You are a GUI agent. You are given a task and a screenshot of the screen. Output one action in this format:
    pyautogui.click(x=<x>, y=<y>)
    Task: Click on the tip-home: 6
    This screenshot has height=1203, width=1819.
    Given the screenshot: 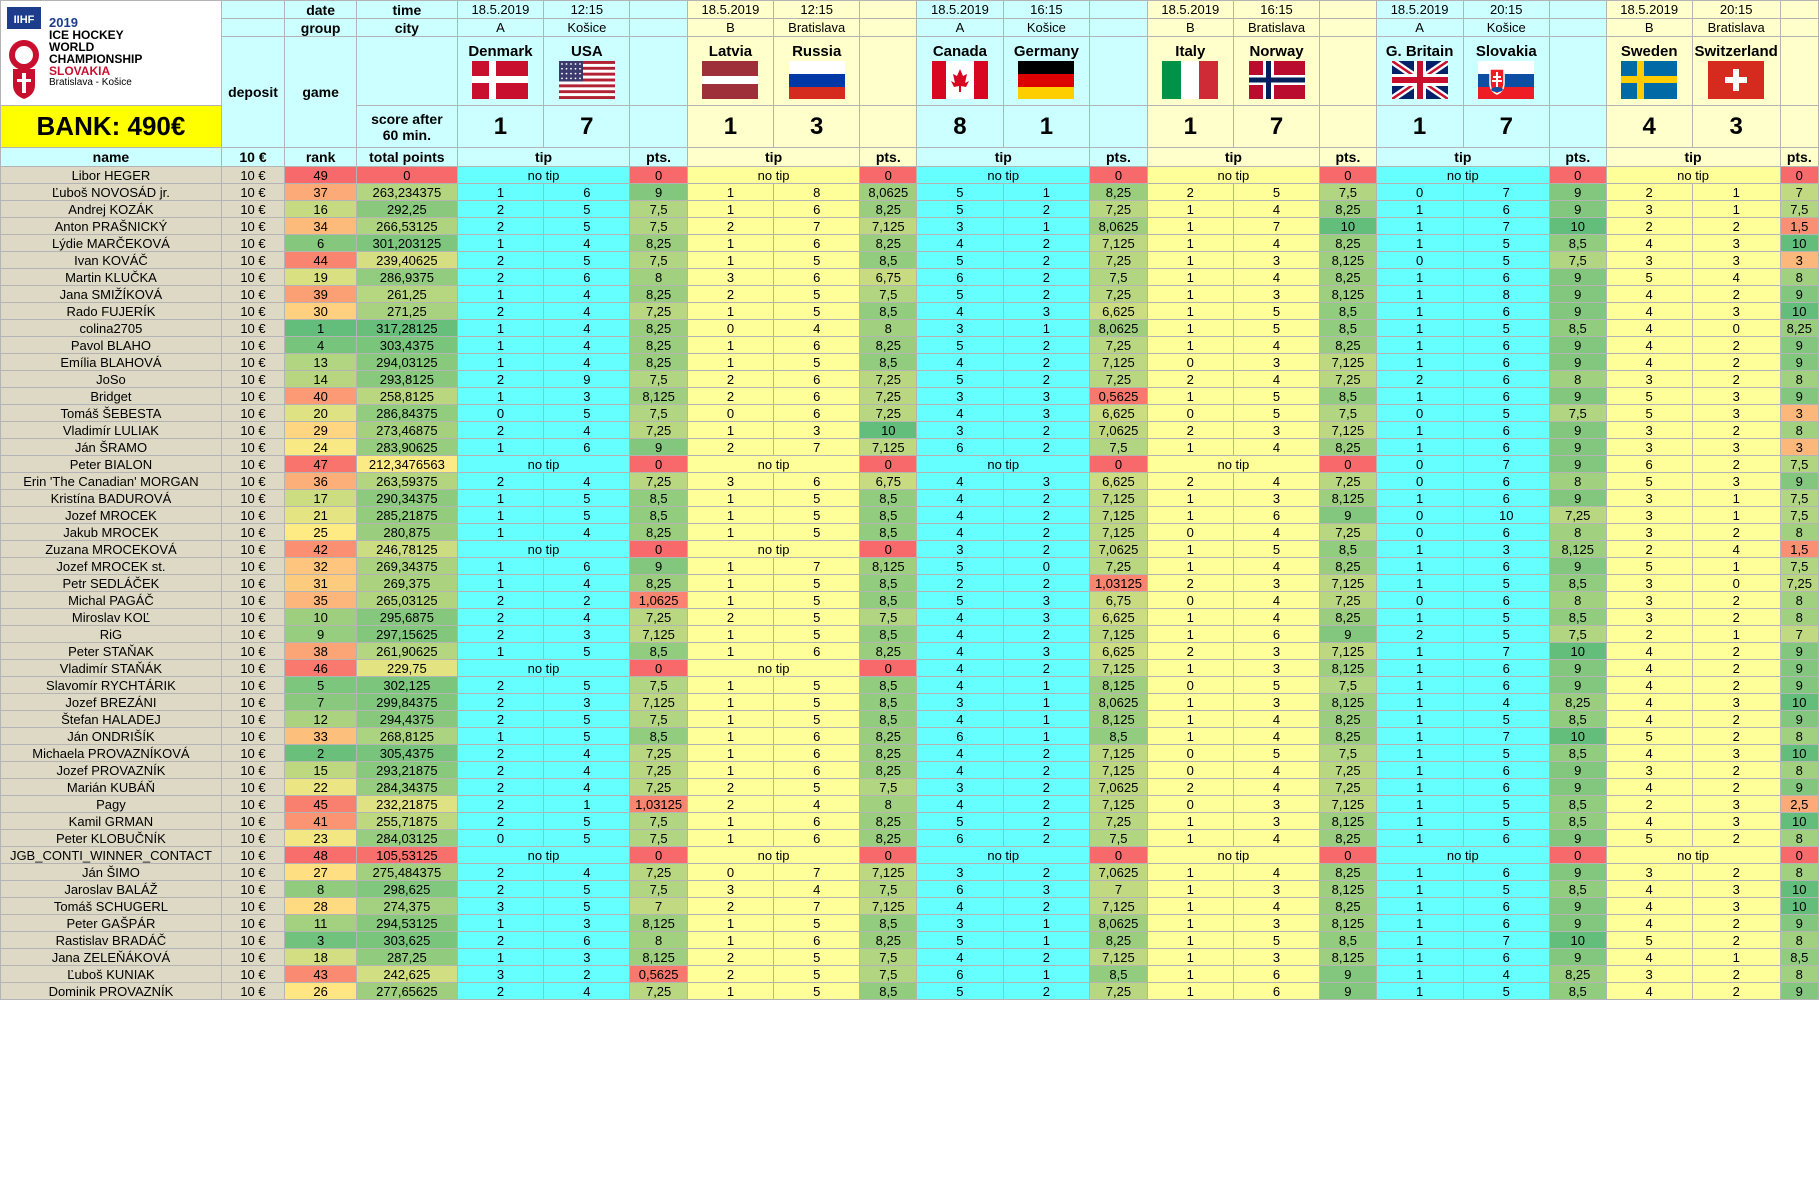 What is the action you would take?
    pyautogui.click(x=960, y=974)
    